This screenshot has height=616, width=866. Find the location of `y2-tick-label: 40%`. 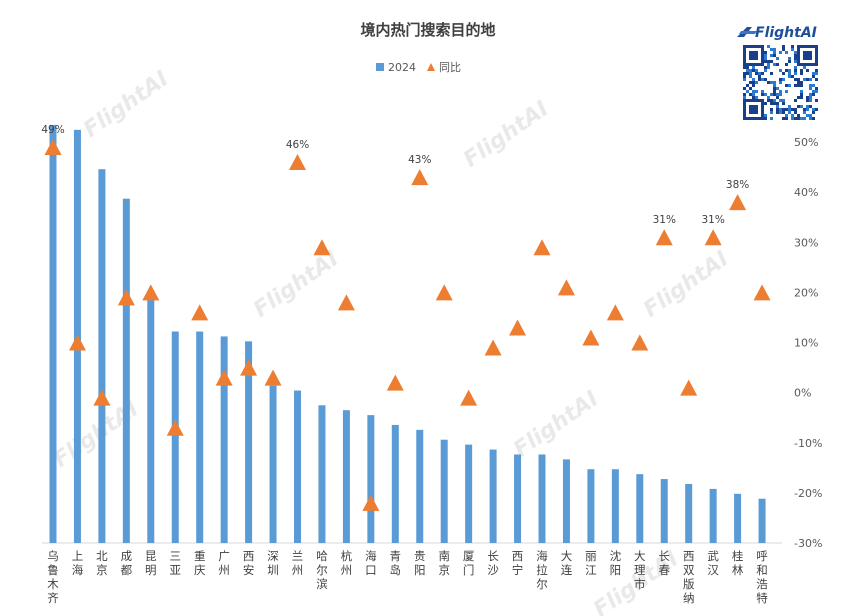

y2-tick-label: 40% is located at coordinates (806, 192).